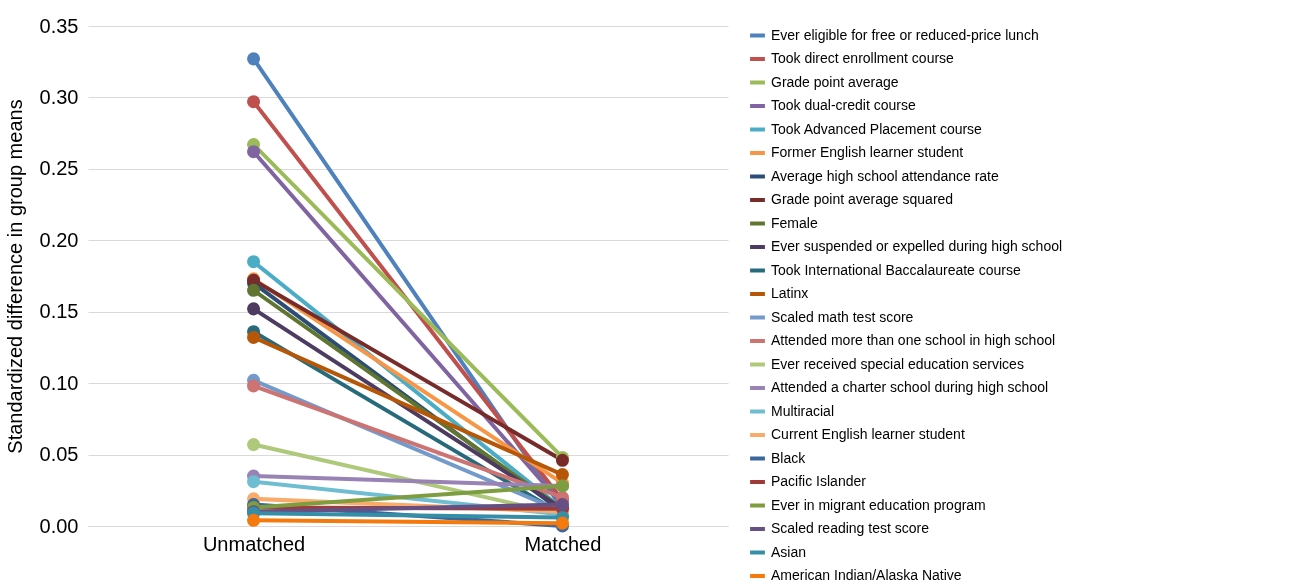 The image size is (1294, 586). I want to click on legend-label: Female, so click(794, 222).